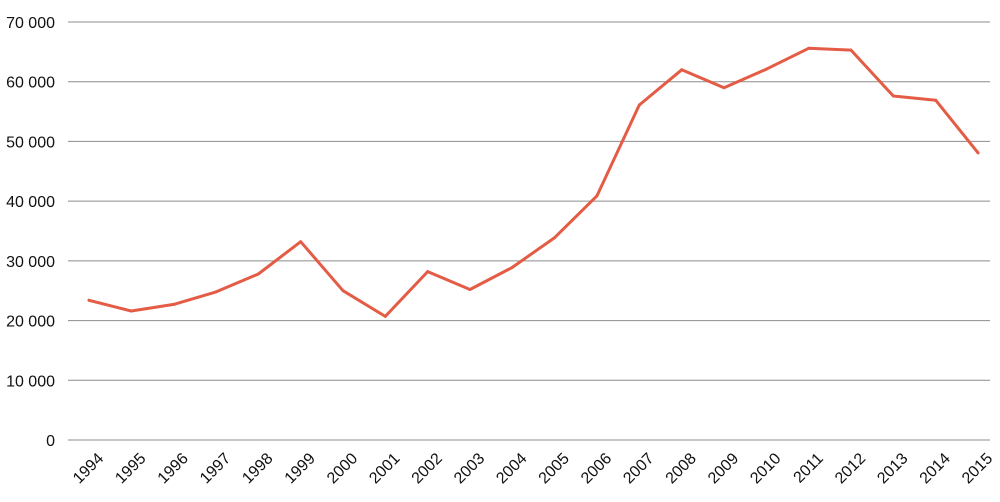 The image size is (1000, 502). What do you see at coordinates (936, 100) in the screenshot?
I see `data-point-2014` at bounding box center [936, 100].